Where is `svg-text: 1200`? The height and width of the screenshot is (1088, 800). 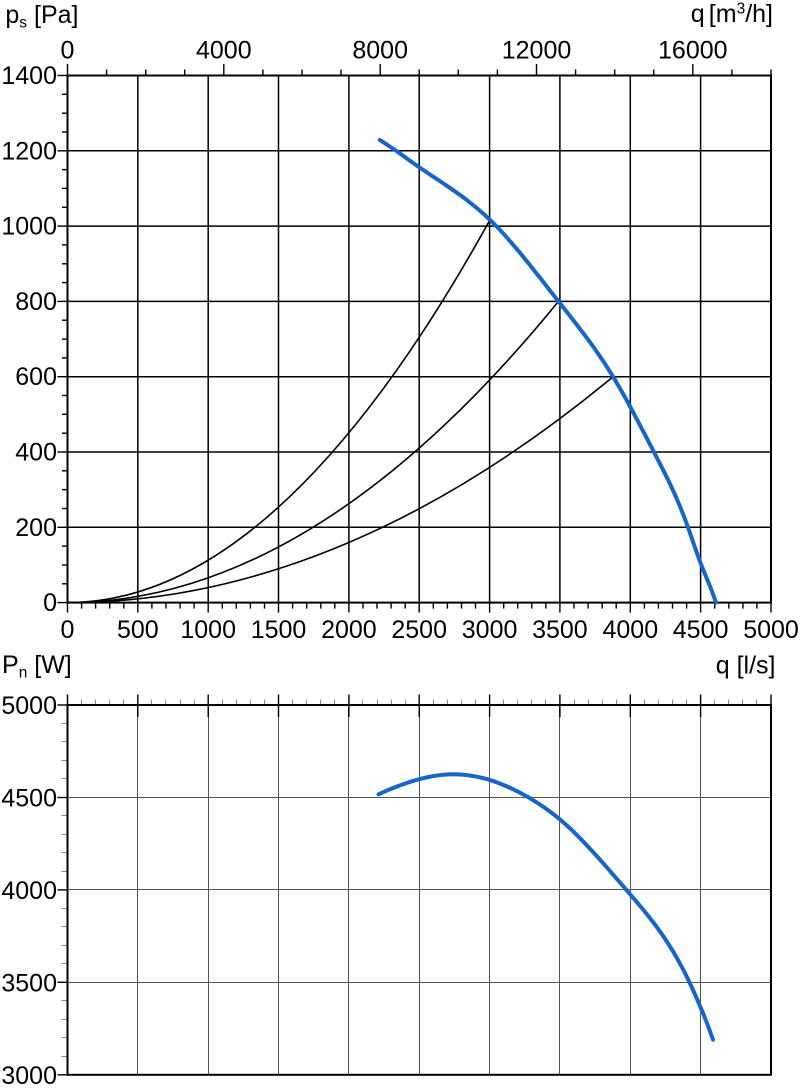 svg-text: 1200 is located at coordinates (29, 151).